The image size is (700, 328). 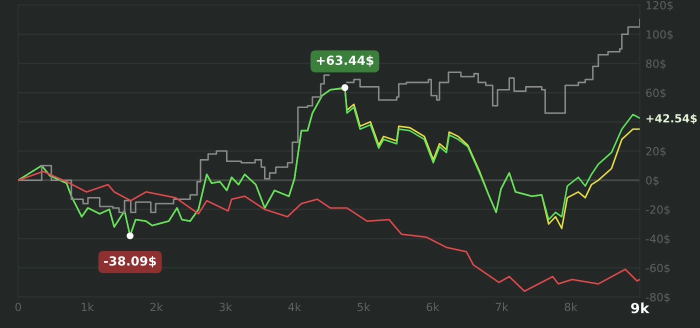 What do you see at coordinates (658, 297) in the screenshot?
I see `y-tick-label: -80$` at bounding box center [658, 297].